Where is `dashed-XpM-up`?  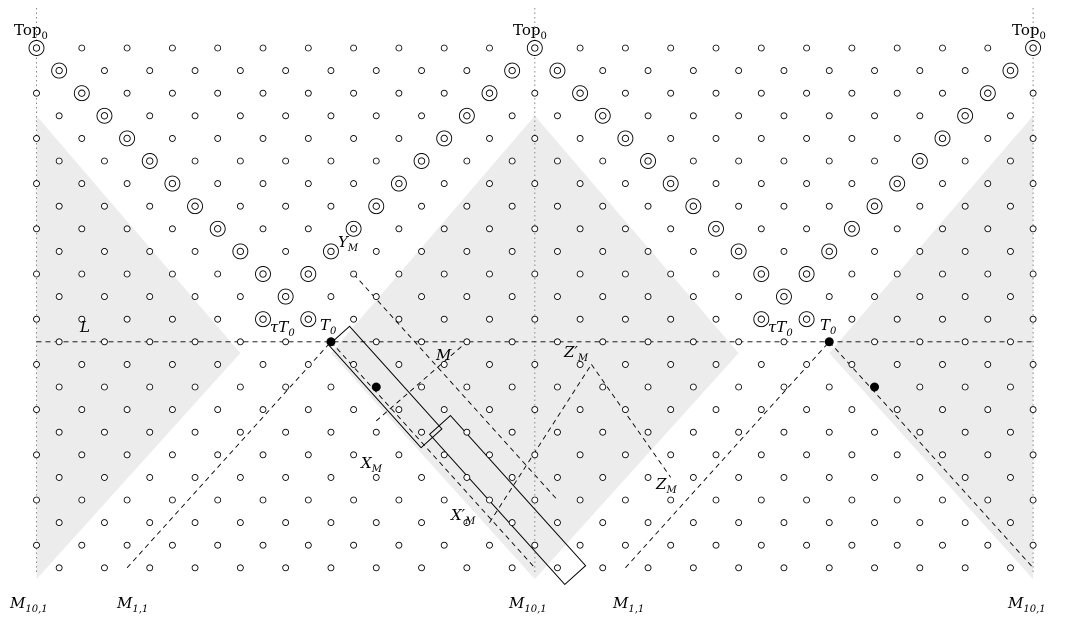
dashed-XpM-up is located at coordinates (540, 443).